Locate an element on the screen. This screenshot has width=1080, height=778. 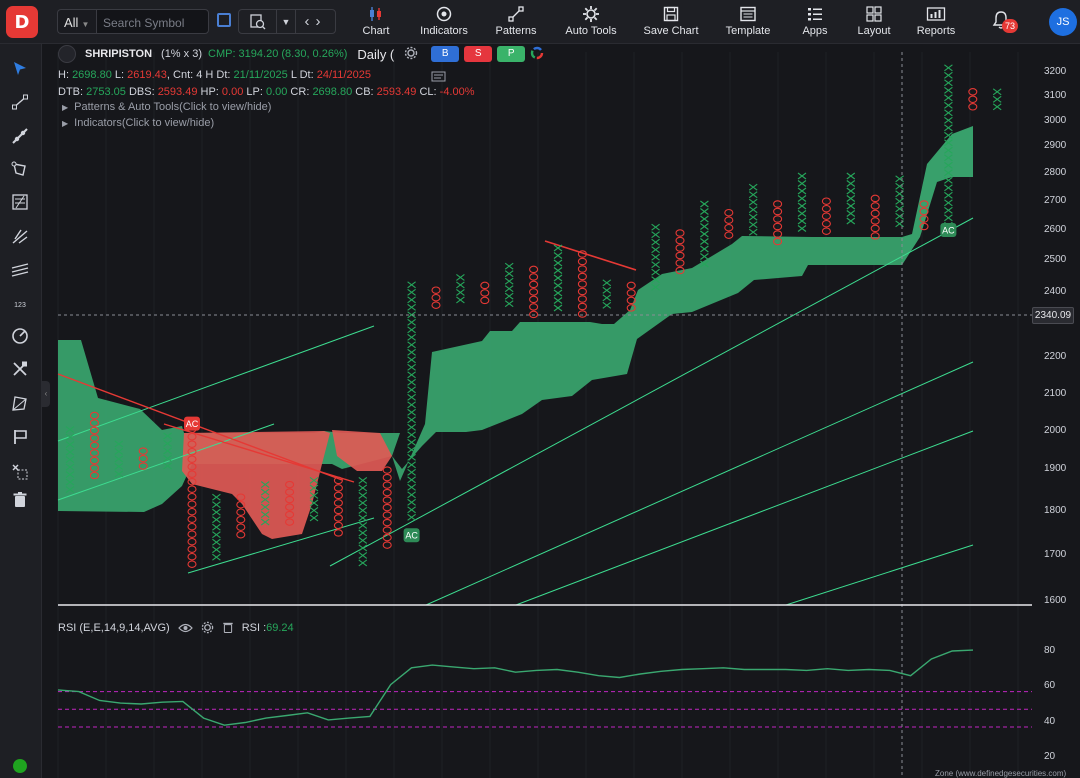
color-wheel-icon is located at coordinates (537, 54).